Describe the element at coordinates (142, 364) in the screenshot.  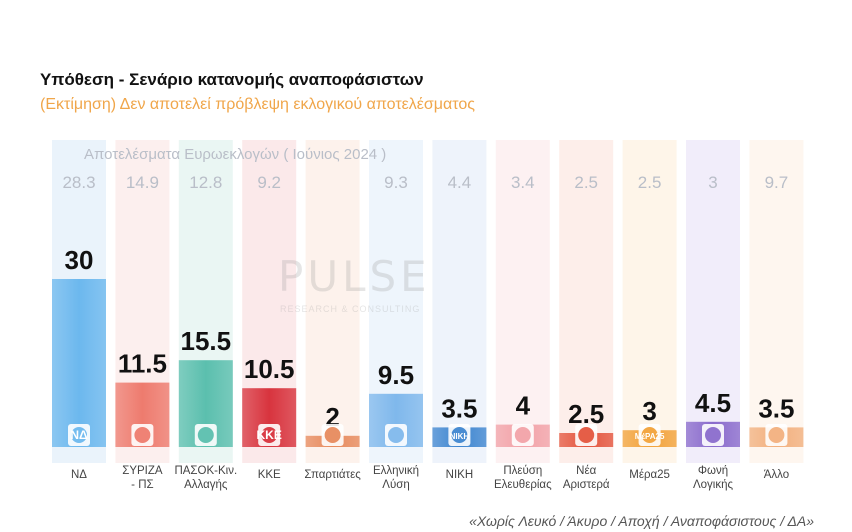
I see `data-label: 11.5` at that location.